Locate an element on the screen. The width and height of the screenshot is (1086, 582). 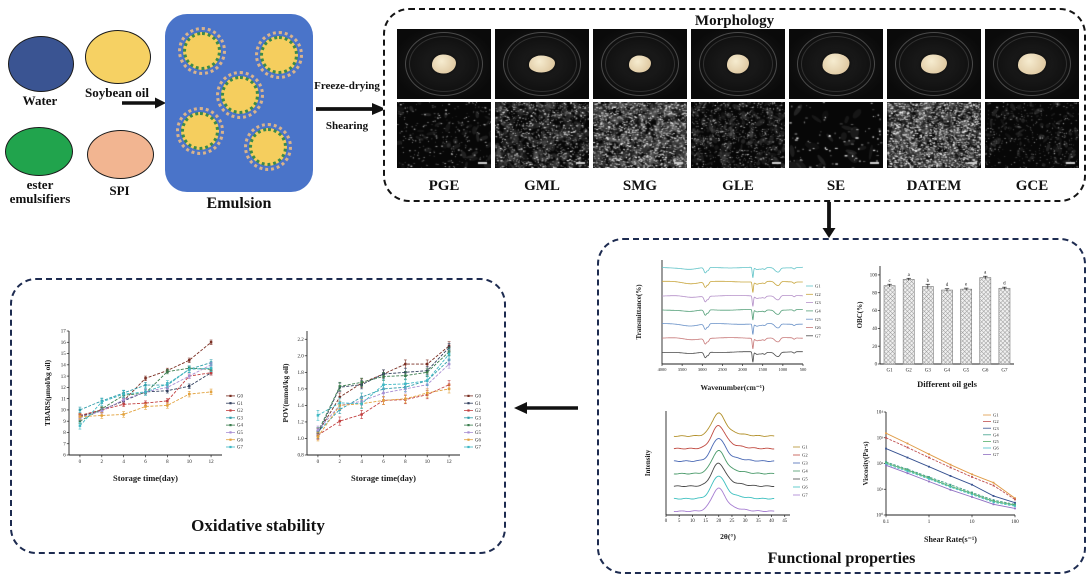
svg-text: 1 is located at coordinates (929, 522).